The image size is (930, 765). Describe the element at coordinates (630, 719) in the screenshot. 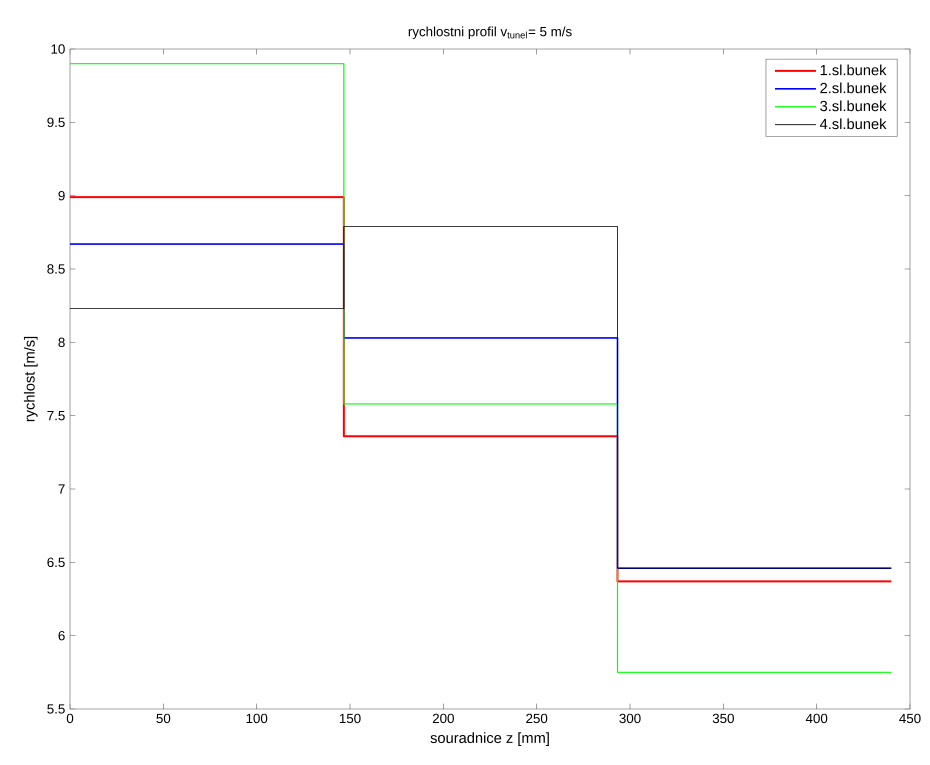

I see `x-tick-label: 300` at that location.